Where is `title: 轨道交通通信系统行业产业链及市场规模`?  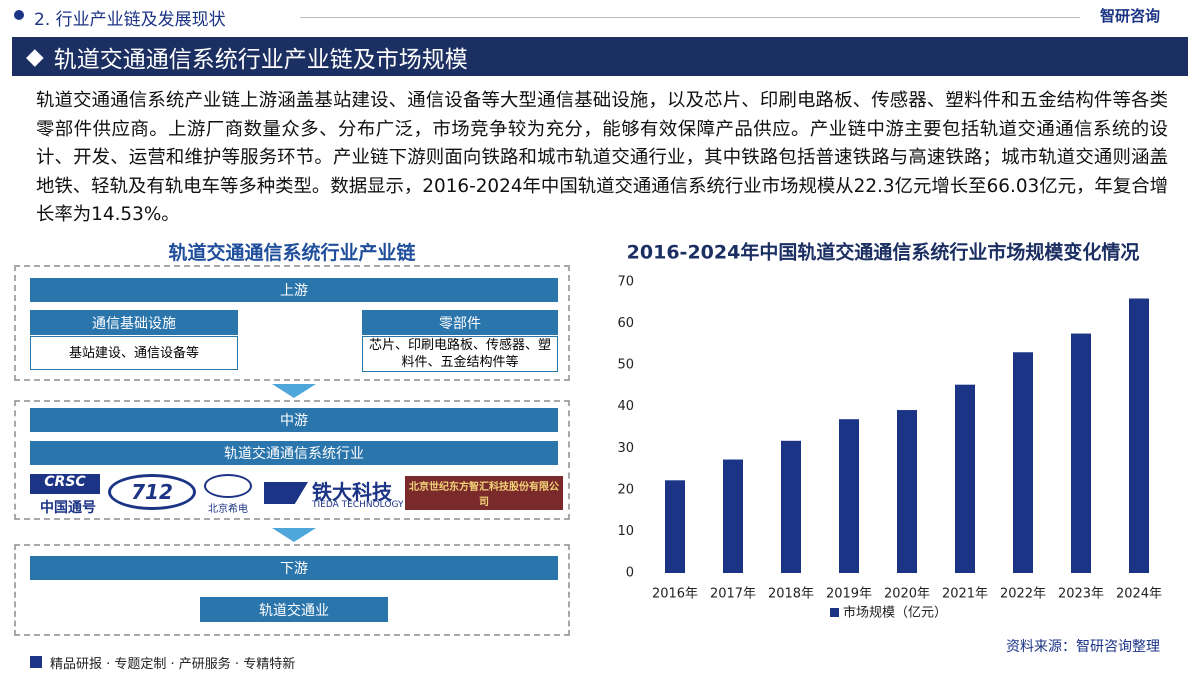 title: 轨道交通通信系统行业产业链及市场规模 is located at coordinates (260, 59).